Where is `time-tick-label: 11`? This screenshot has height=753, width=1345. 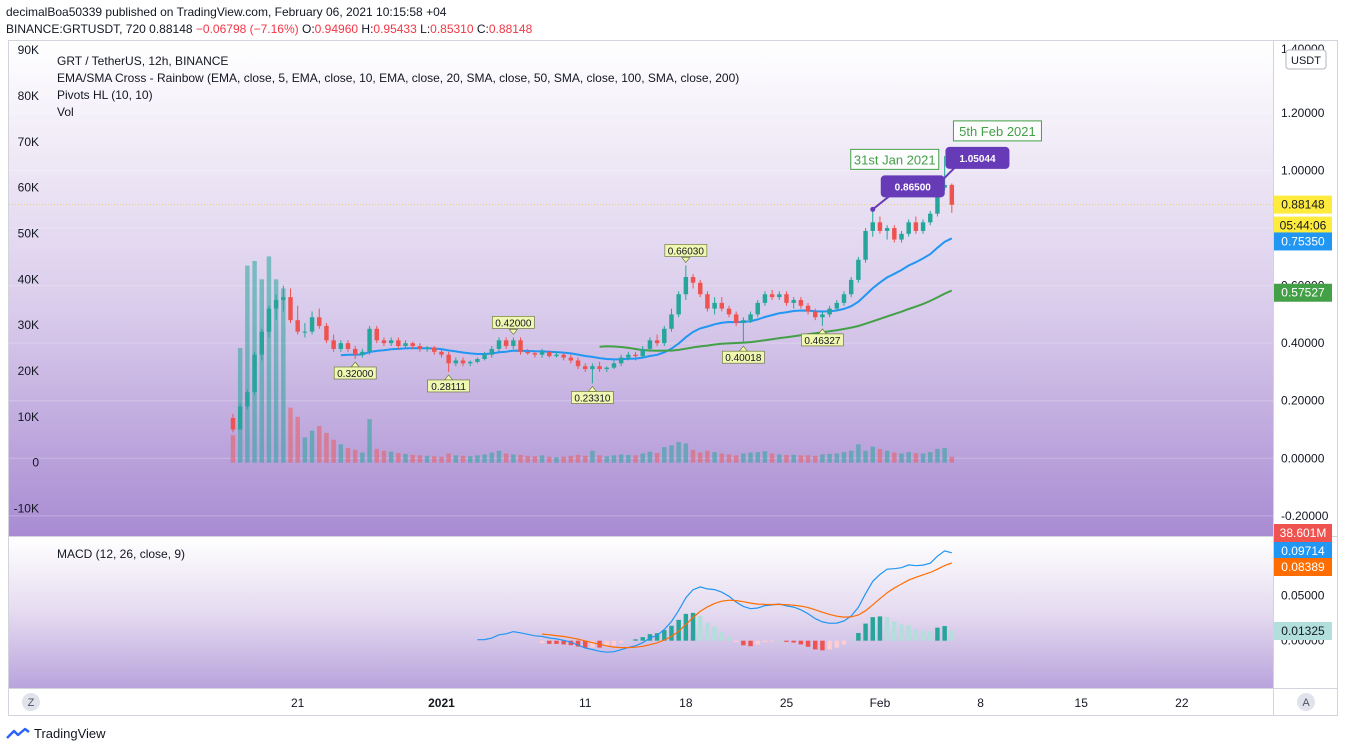
time-tick-label: 11 is located at coordinates (585, 703).